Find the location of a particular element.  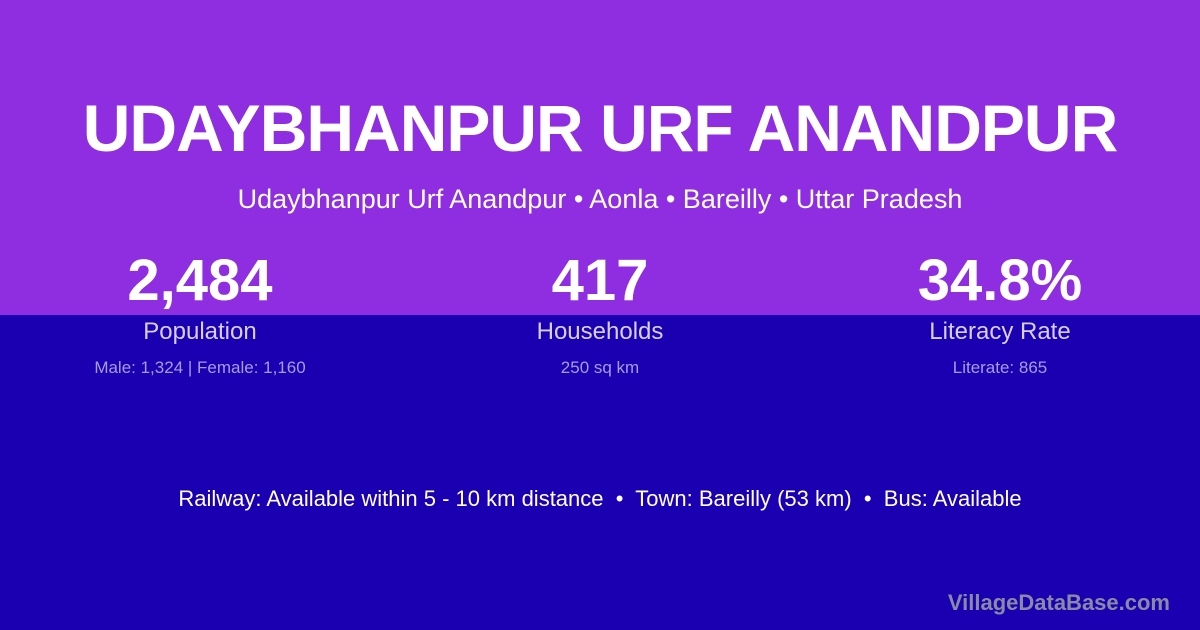

stat-households: 417 Households 250 sq km is located at coordinates (600, 314).